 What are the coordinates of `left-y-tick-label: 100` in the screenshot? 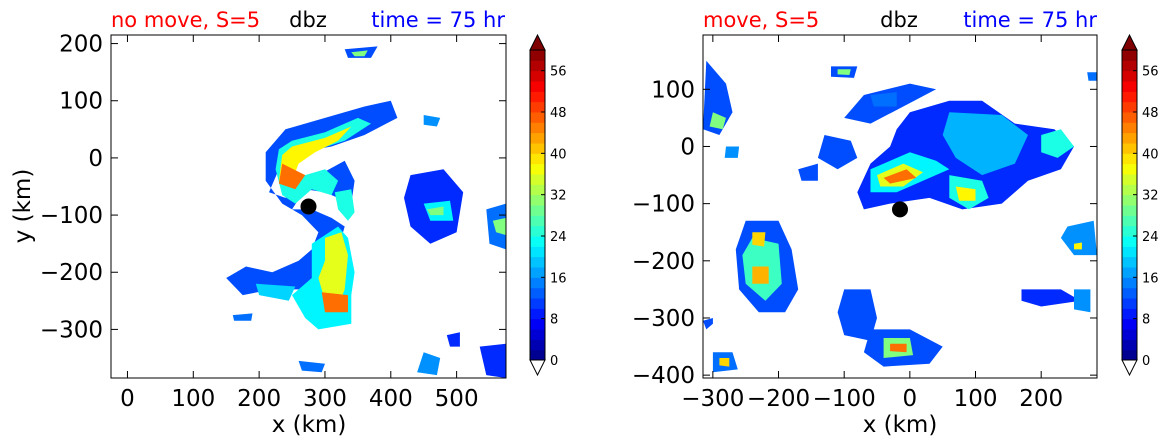 It's located at (81, 102).